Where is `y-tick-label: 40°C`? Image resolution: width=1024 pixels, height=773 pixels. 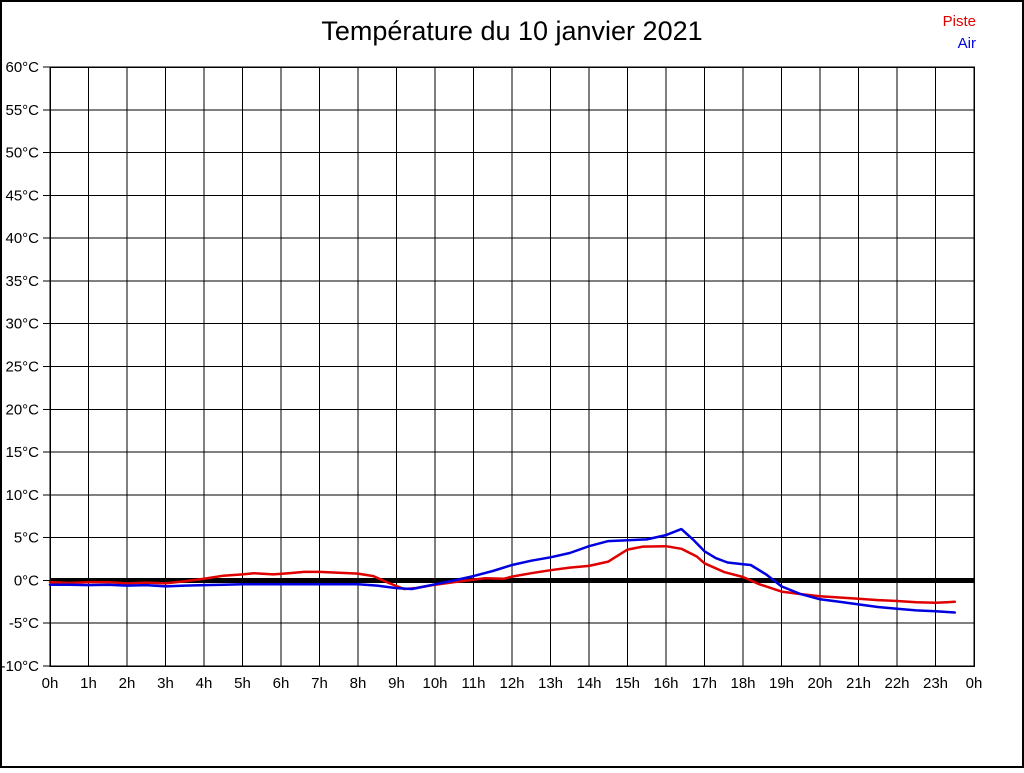 y-tick-label: 40°C is located at coordinates (22, 238).